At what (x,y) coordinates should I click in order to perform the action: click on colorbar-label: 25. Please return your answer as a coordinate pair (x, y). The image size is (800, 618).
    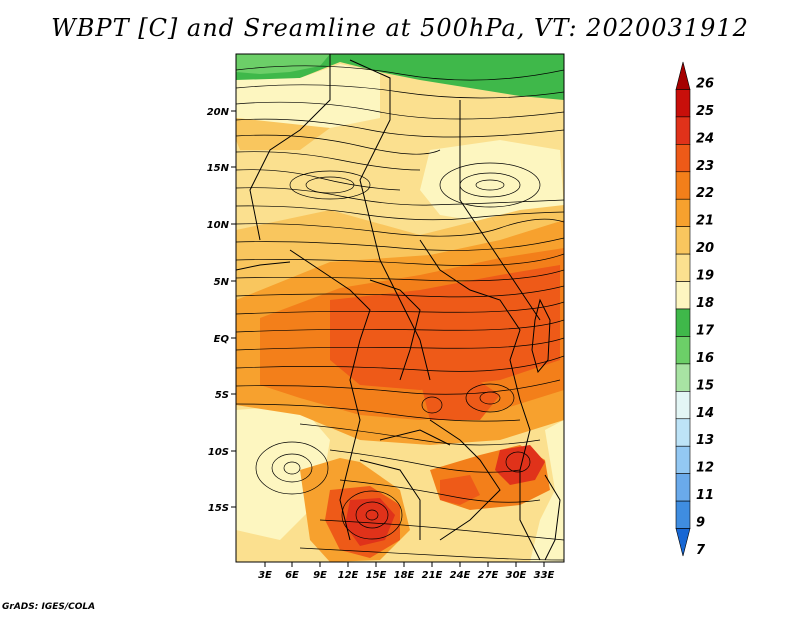
    Looking at the image, I should click on (705, 111).